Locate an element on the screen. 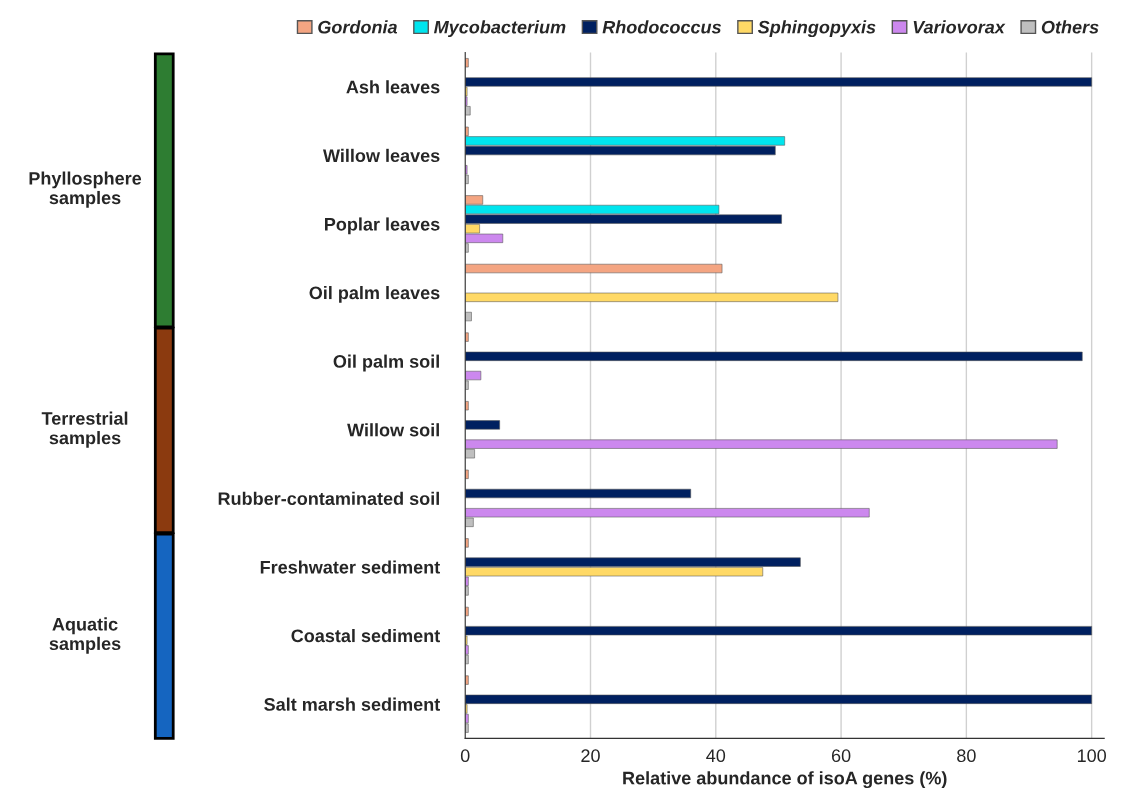  legend-label: Variovorax is located at coordinates (959, 27).